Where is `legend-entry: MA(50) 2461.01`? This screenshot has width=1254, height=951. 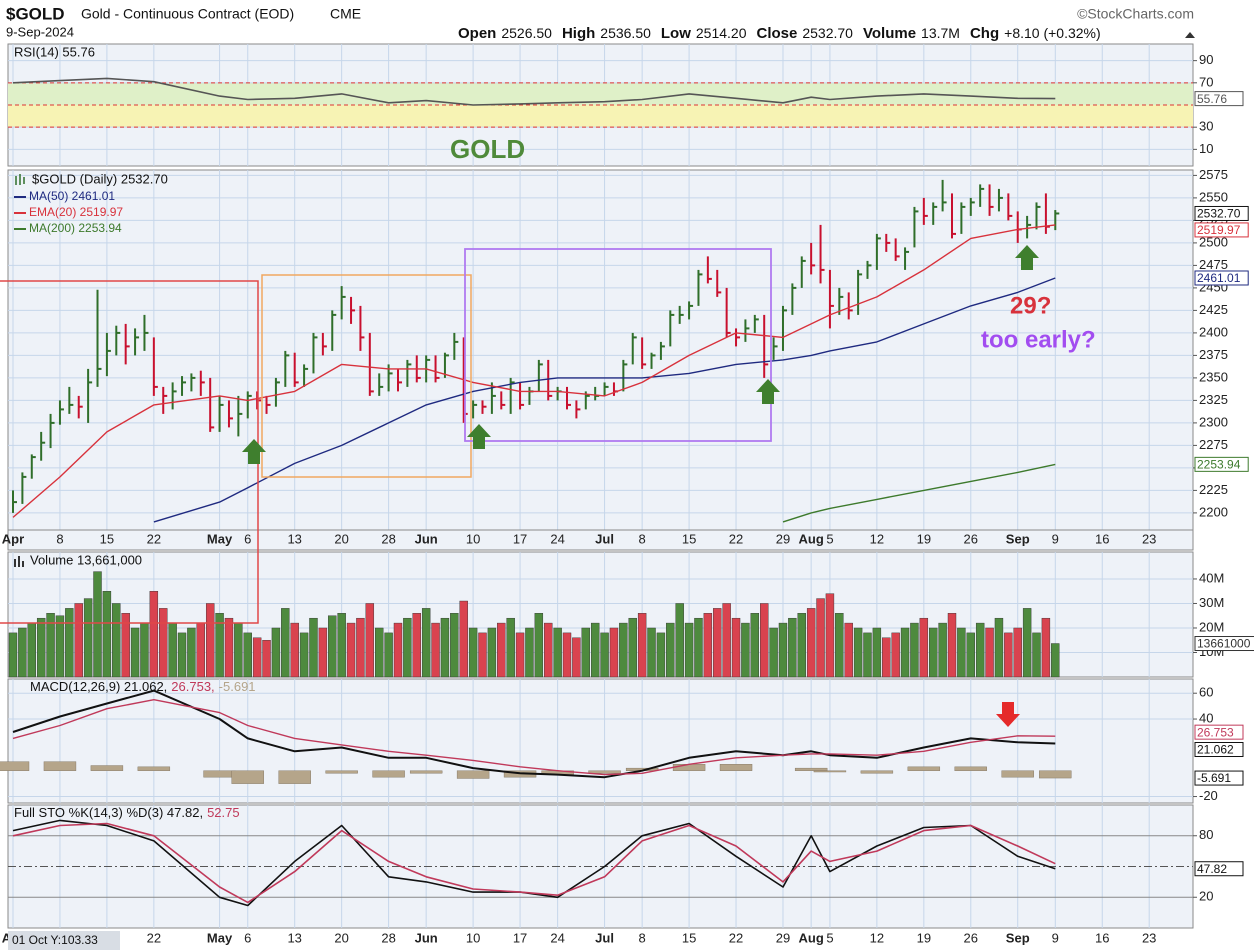 legend-entry: MA(50) 2461.01 is located at coordinates (72, 196).